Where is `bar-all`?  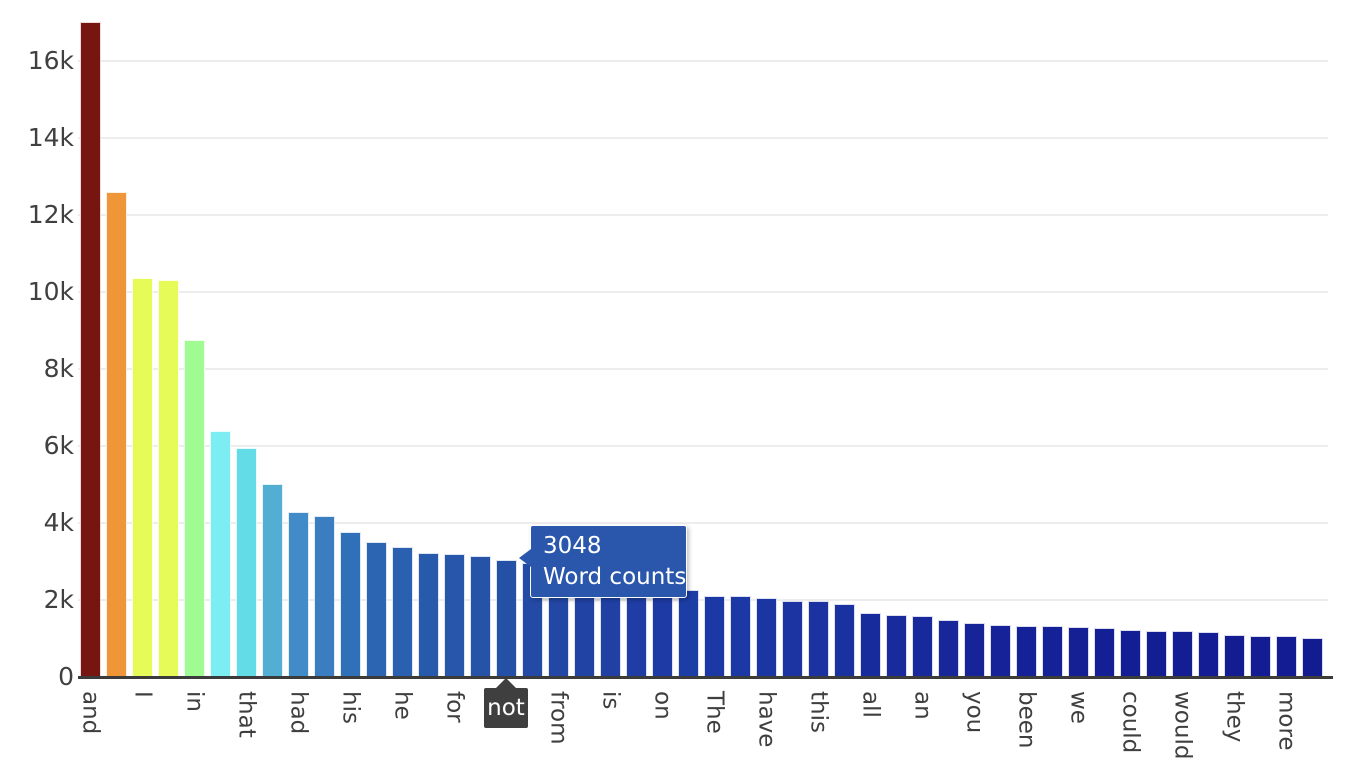 bar-all is located at coordinates (870, 645).